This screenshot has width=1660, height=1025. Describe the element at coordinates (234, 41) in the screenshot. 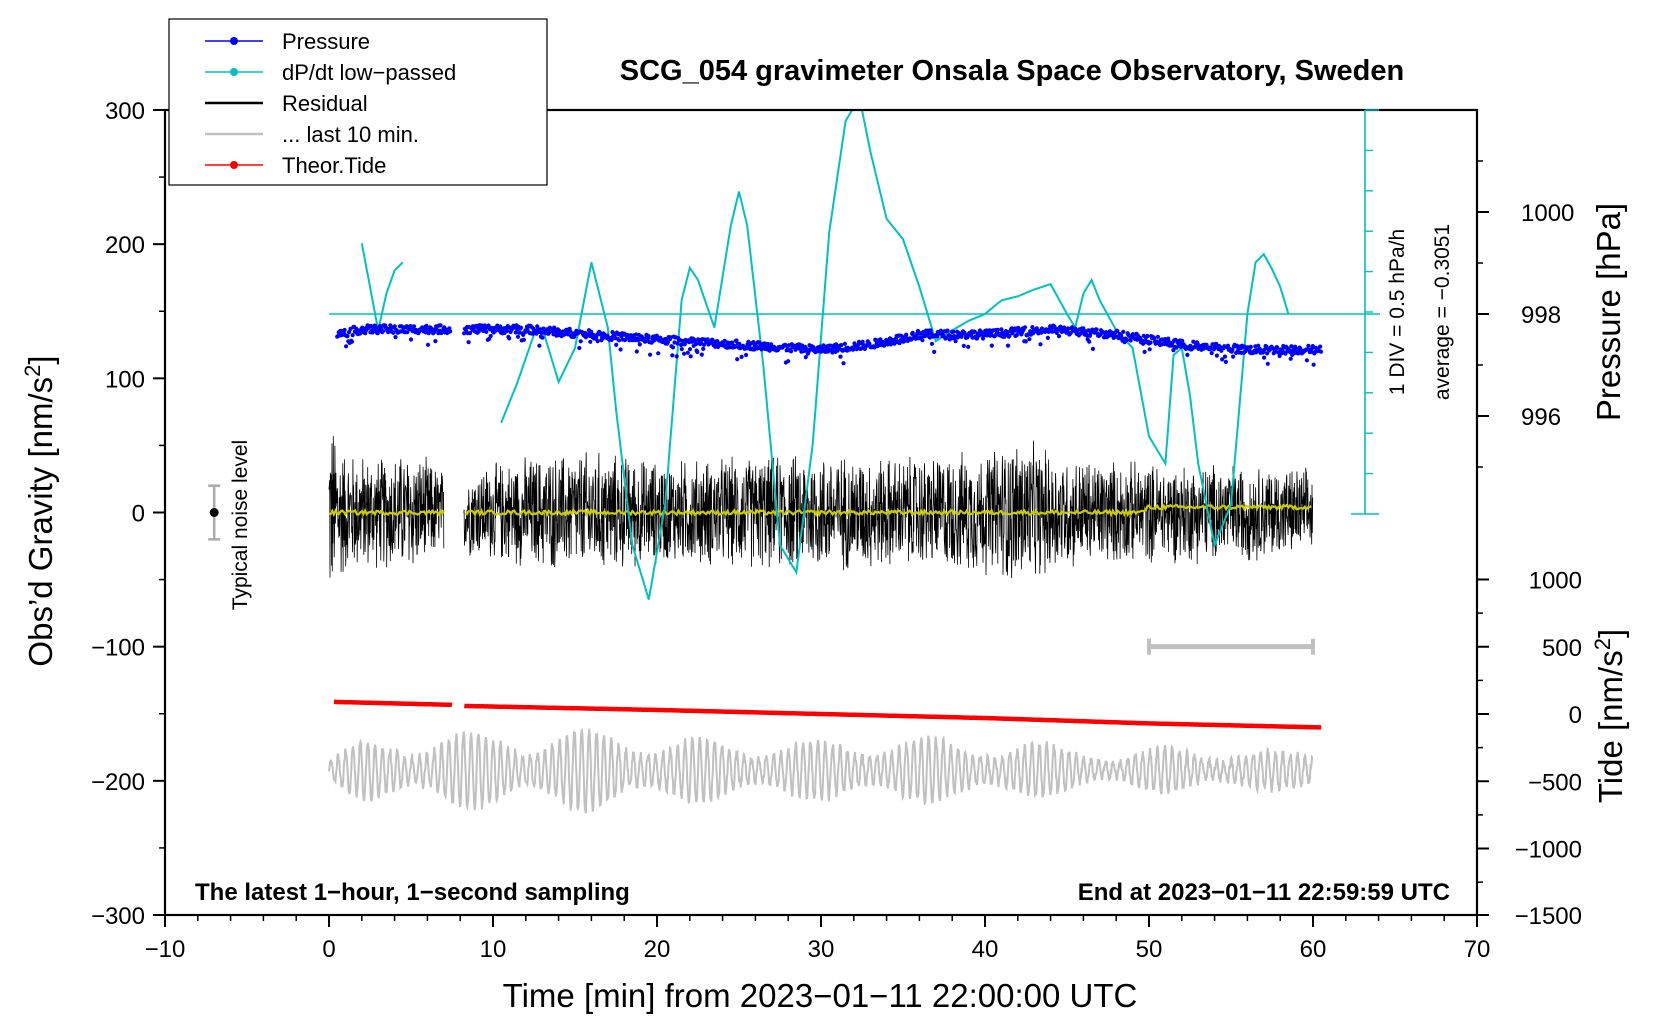

I see `legend-swatch-marker` at that location.